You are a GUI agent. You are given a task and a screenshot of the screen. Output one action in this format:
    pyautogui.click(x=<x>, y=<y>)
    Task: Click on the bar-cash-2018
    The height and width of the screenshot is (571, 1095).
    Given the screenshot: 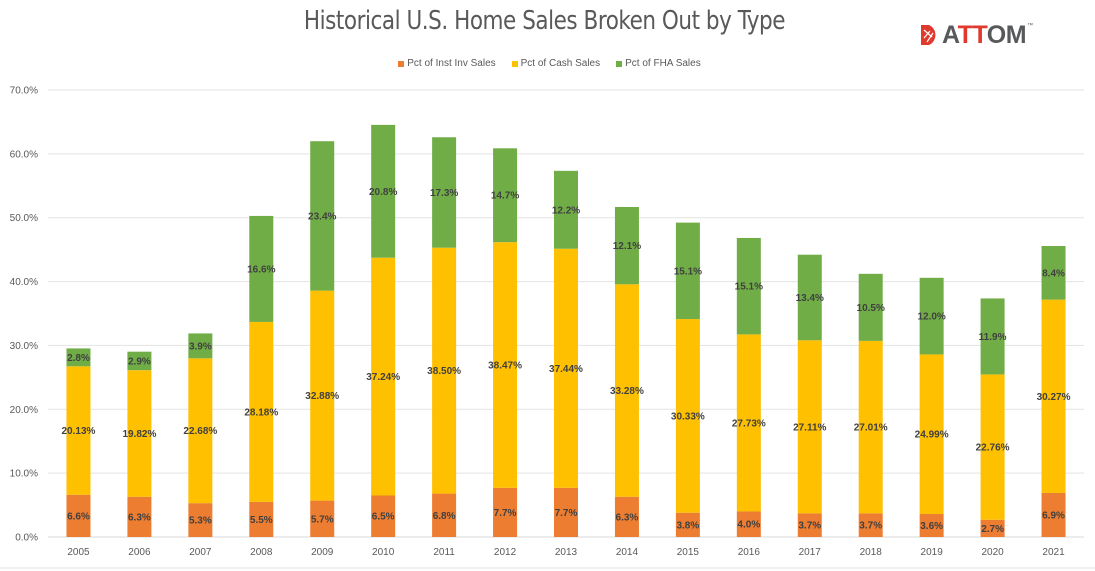 What is the action you would take?
    pyautogui.click(x=870, y=427)
    